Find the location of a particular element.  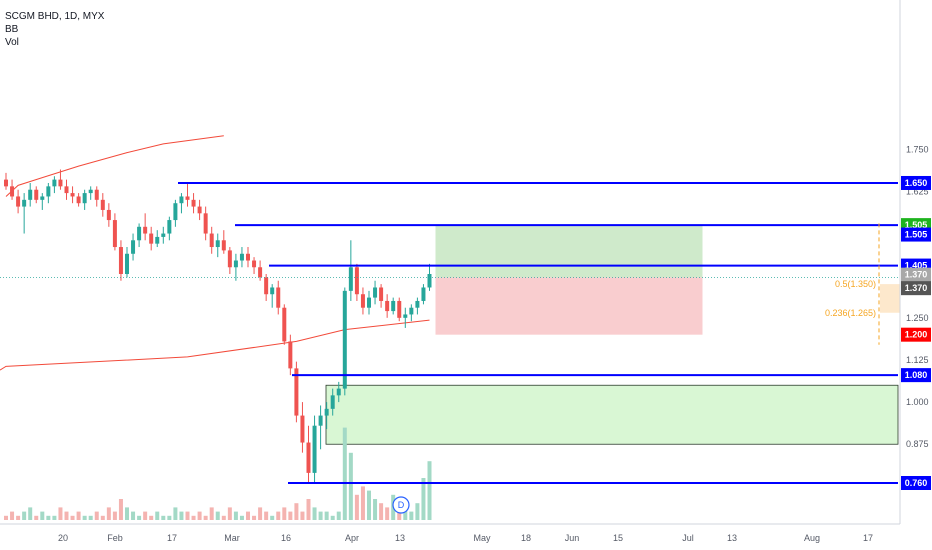

x-tick-label: 16 is located at coordinates (286, 538).